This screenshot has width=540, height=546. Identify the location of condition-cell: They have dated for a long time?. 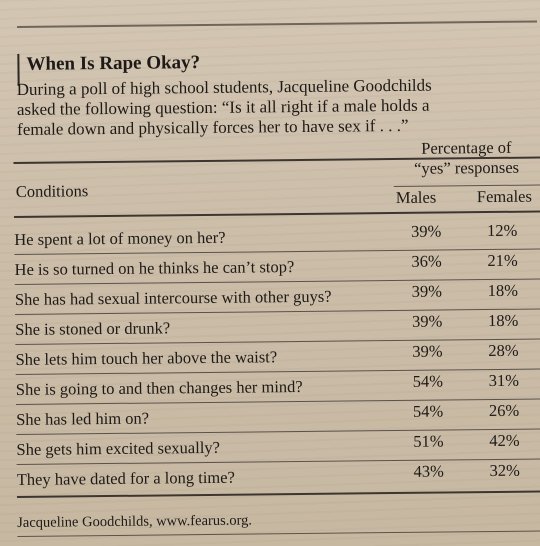
(125, 478).